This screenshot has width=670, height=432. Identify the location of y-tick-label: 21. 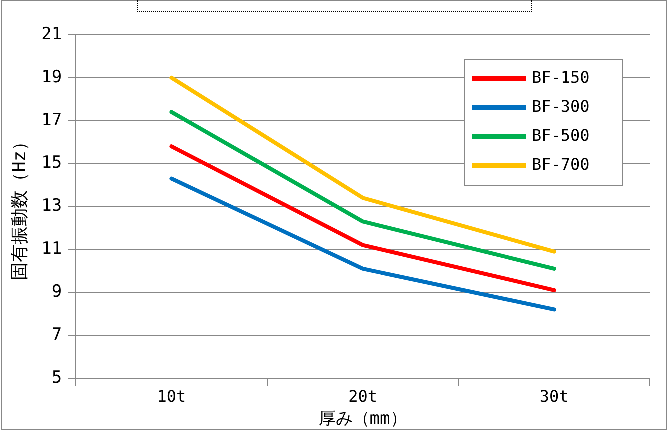
(52, 34).